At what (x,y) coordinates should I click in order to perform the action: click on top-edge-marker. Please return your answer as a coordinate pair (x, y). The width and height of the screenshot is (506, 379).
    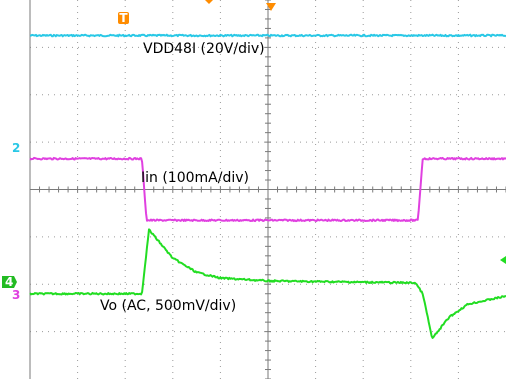
    Looking at the image, I should click on (209, 2).